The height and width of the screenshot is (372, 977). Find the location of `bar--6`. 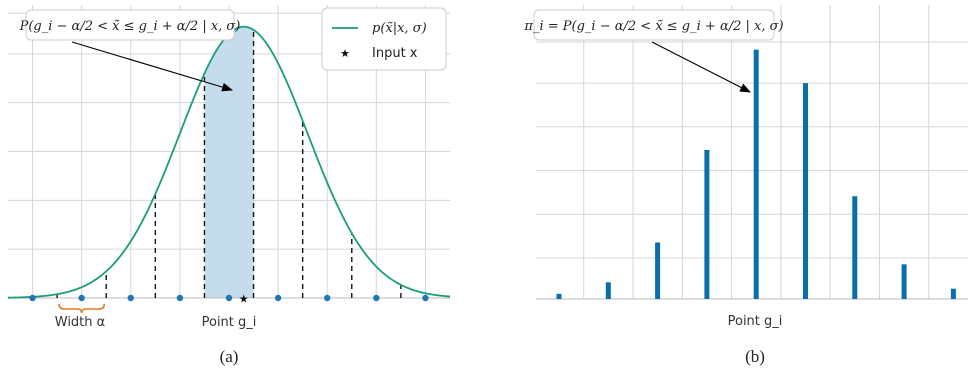

bar--6 is located at coordinates (608, 290).